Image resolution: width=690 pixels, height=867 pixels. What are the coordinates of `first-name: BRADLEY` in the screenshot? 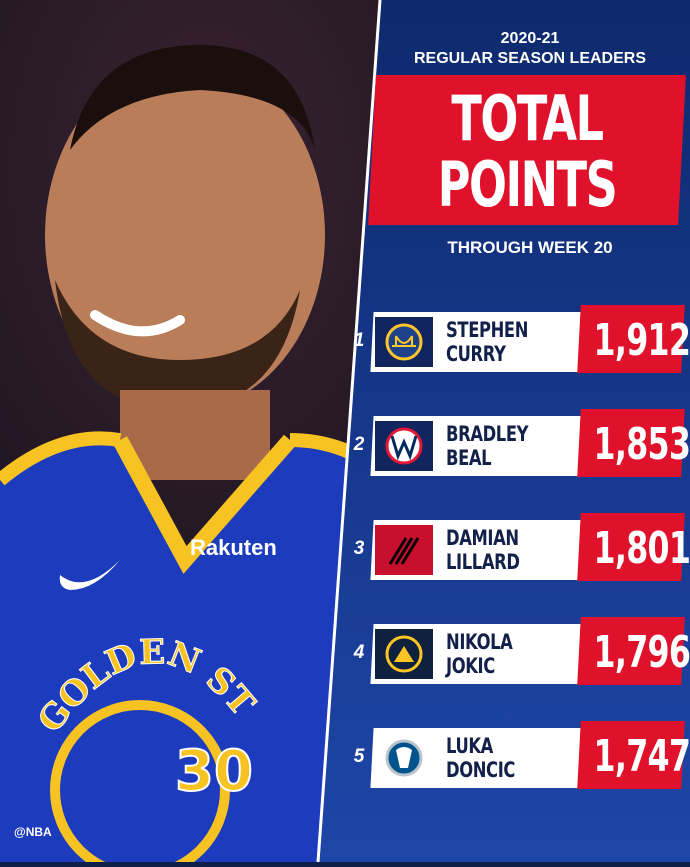 It's located at (487, 434).